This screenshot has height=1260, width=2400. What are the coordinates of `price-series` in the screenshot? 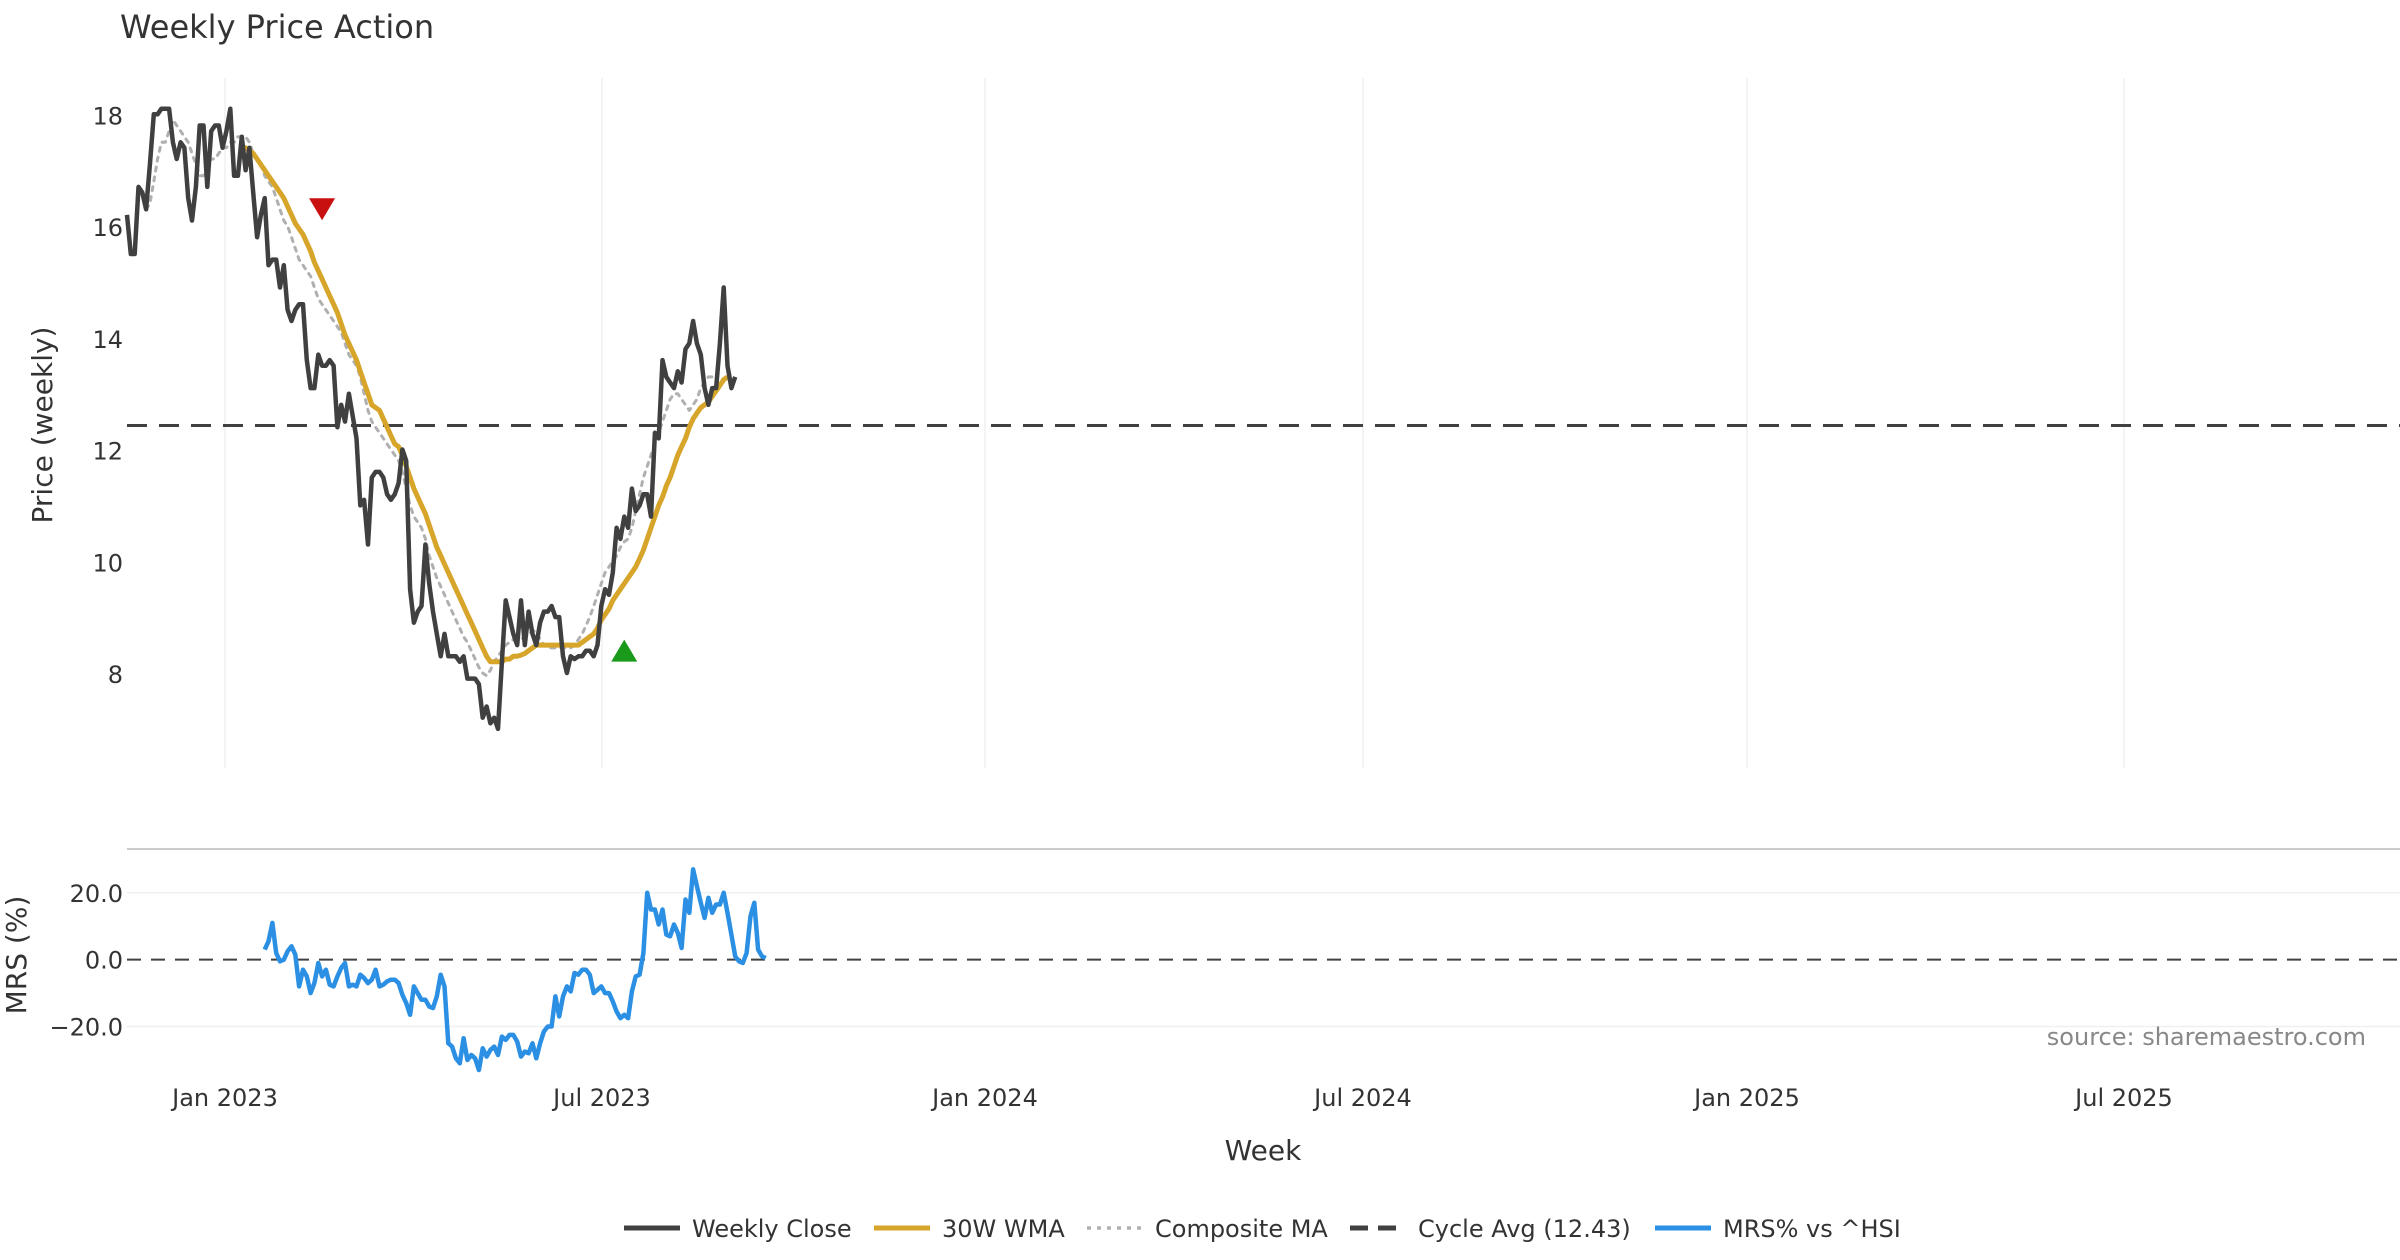 It's located at (431, 419).